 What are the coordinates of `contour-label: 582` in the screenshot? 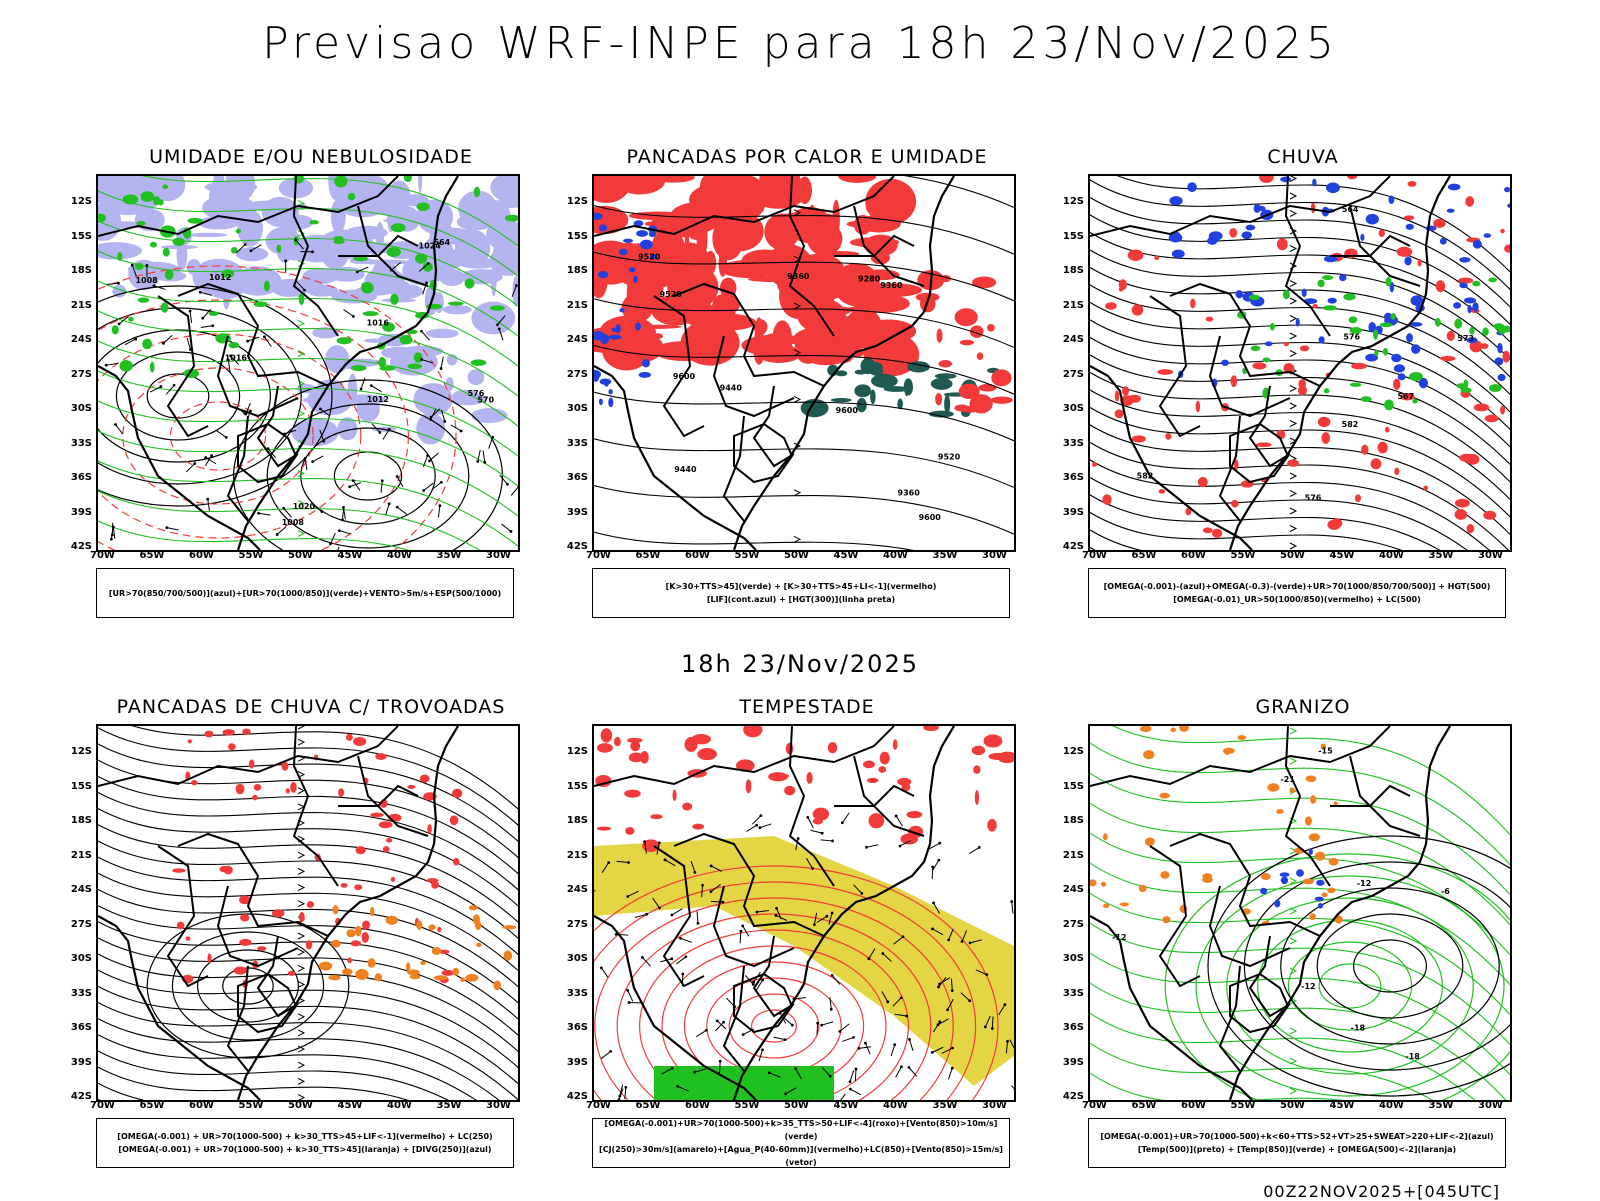 It's located at (1350, 424).